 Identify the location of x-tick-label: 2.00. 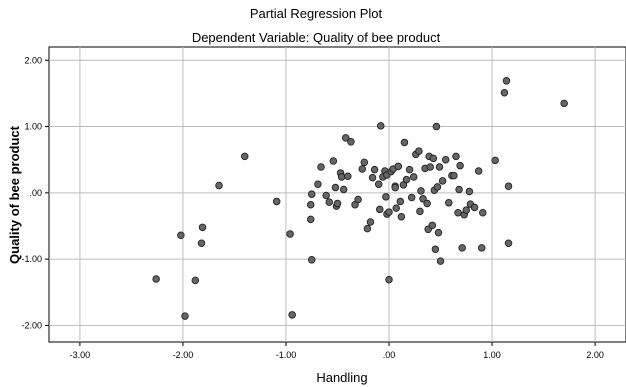
(595, 355).